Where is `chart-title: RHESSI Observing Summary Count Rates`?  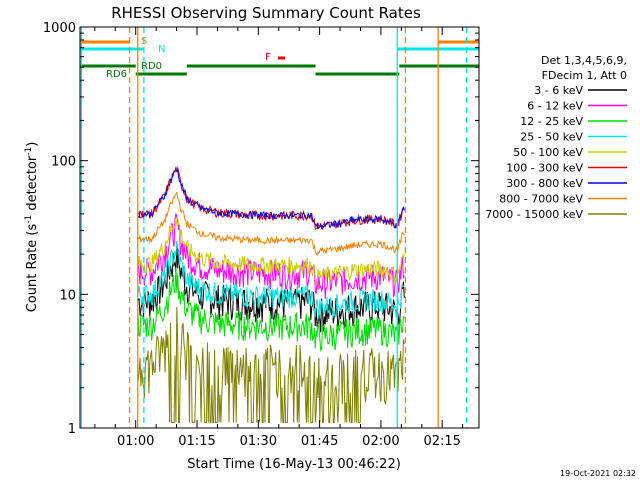 chart-title: RHESSI Observing Summary Count Rates is located at coordinates (266, 13).